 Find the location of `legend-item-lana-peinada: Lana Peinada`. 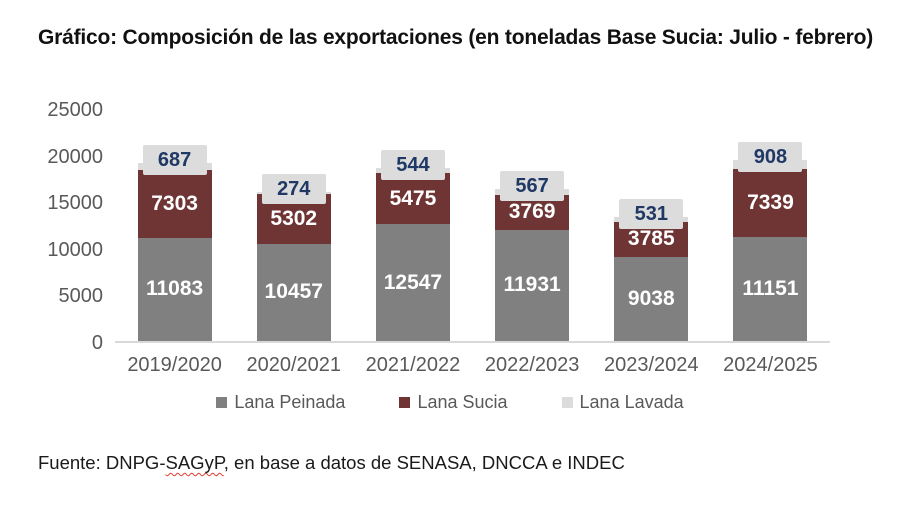

legend-item-lana-peinada: Lana Peinada is located at coordinates (280, 402).